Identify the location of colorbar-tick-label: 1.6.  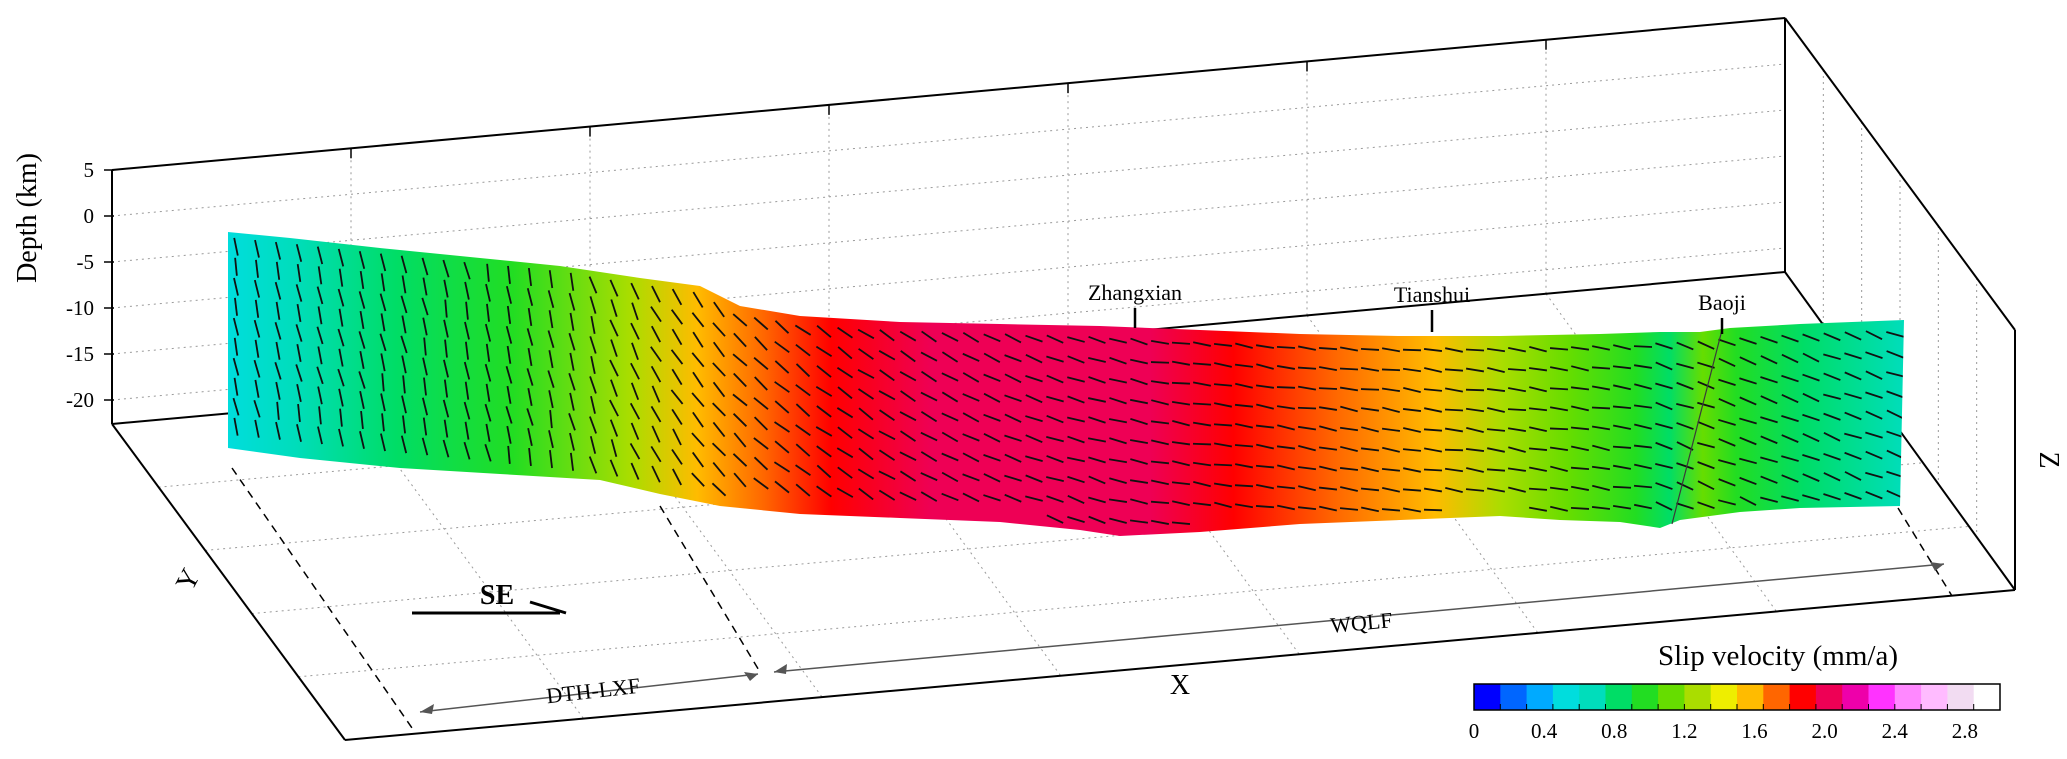
(1754, 731).